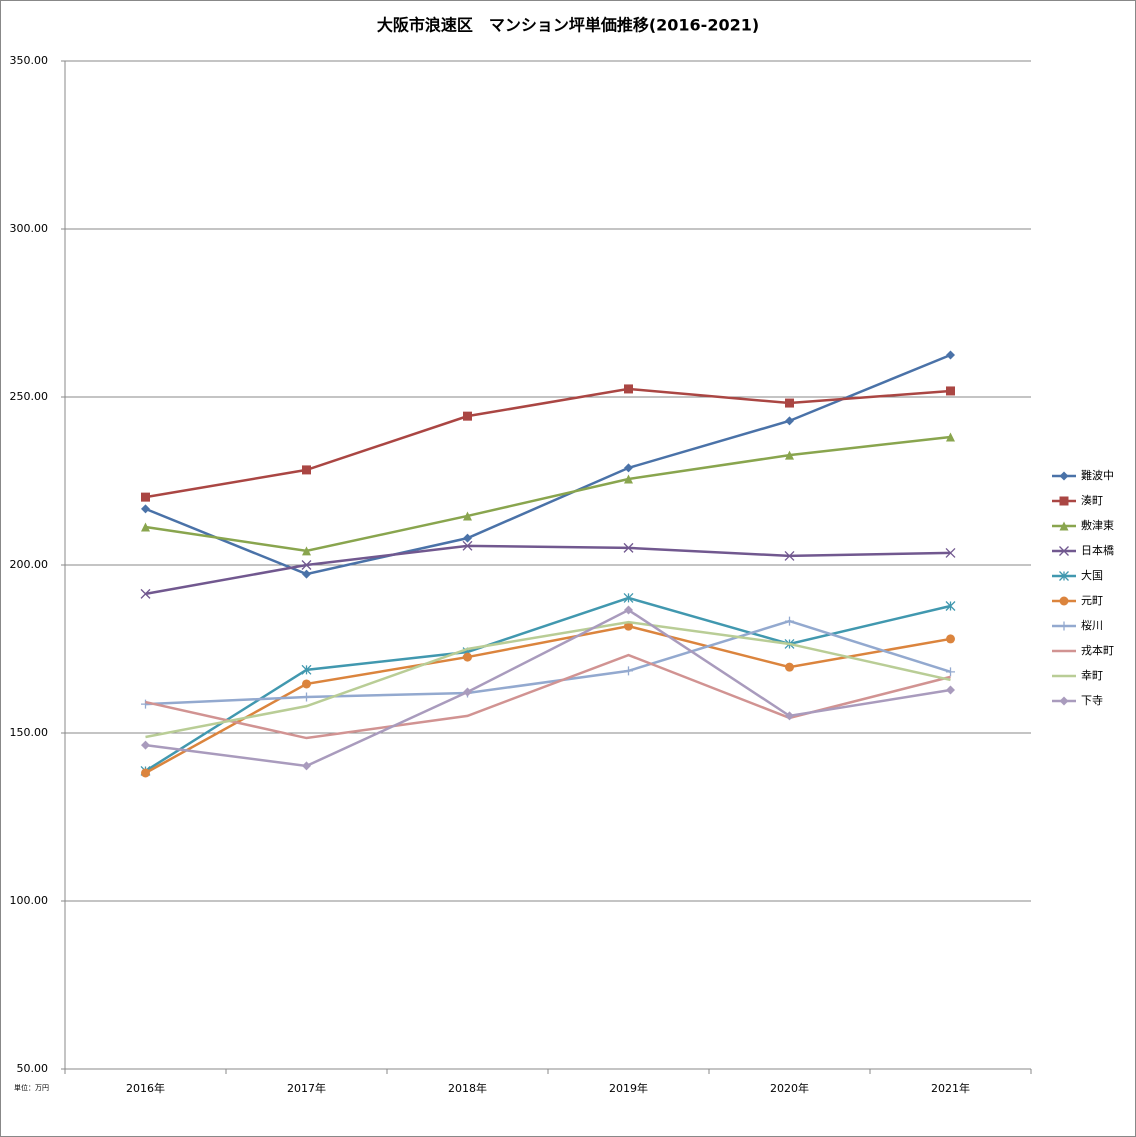 Image resolution: width=1136 pixels, height=1137 pixels. What do you see at coordinates (33, 1068) in the screenshot?
I see `y-tick-label: 50.00` at bounding box center [33, 1068].